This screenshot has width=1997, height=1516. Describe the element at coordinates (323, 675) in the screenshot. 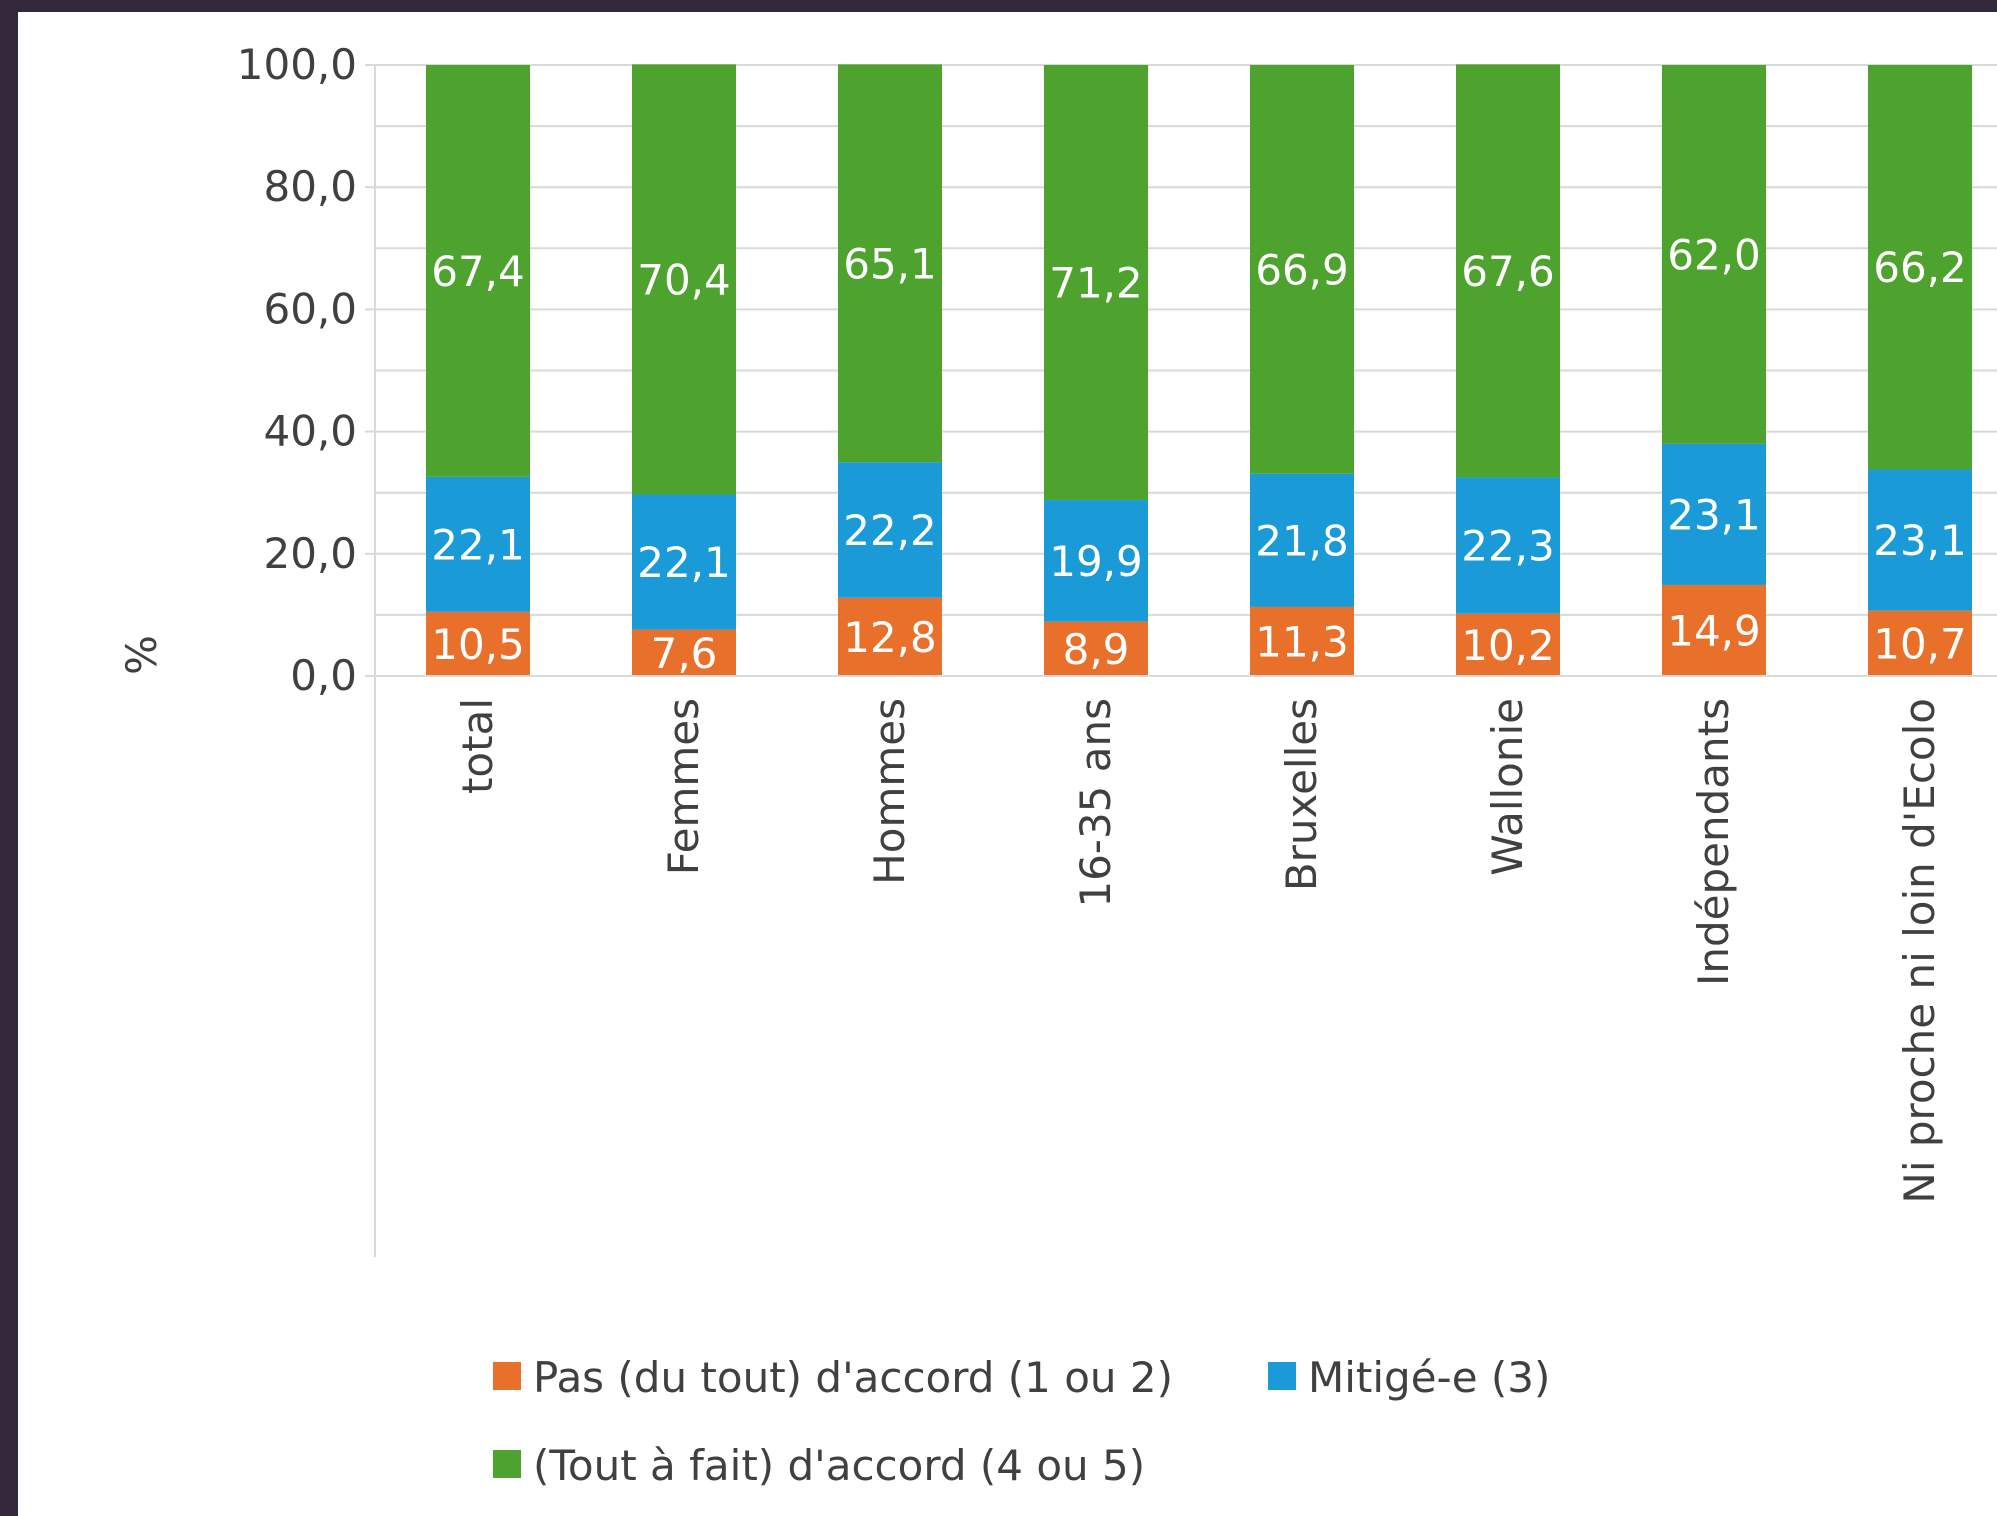

I see `y-tick-label: 0,0` at that location.